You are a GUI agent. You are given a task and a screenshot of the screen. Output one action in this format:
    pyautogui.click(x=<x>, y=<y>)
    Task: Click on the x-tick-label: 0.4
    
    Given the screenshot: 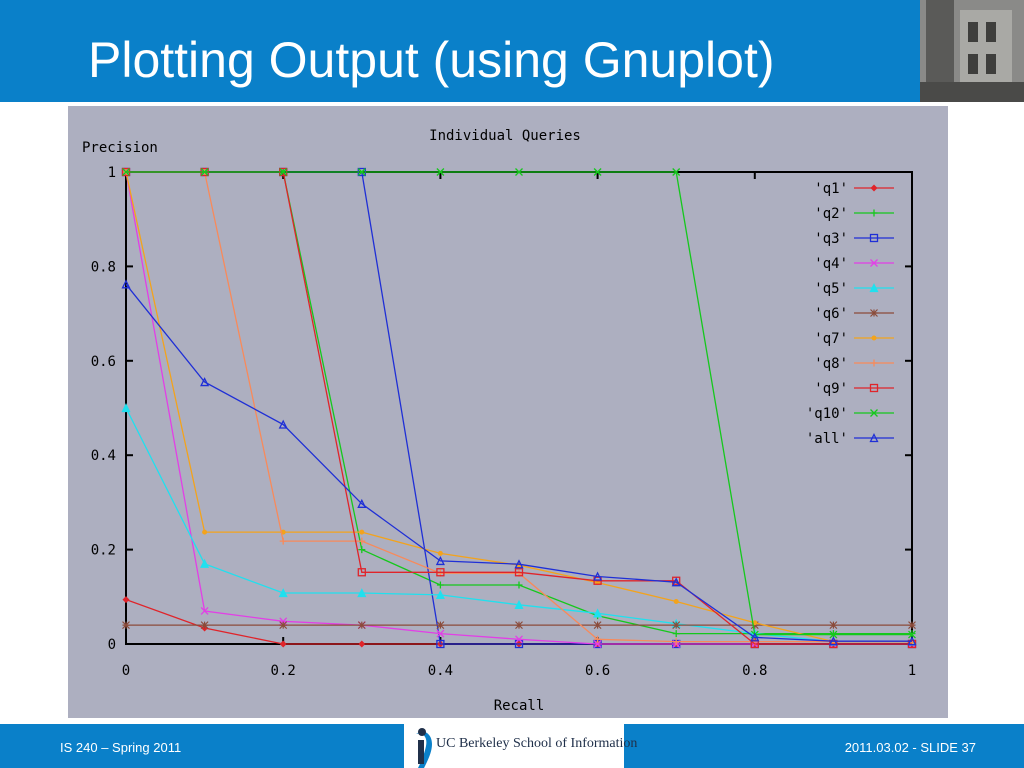 What is the action you would take?
    pyautogui.click(x=440, y=671)
    